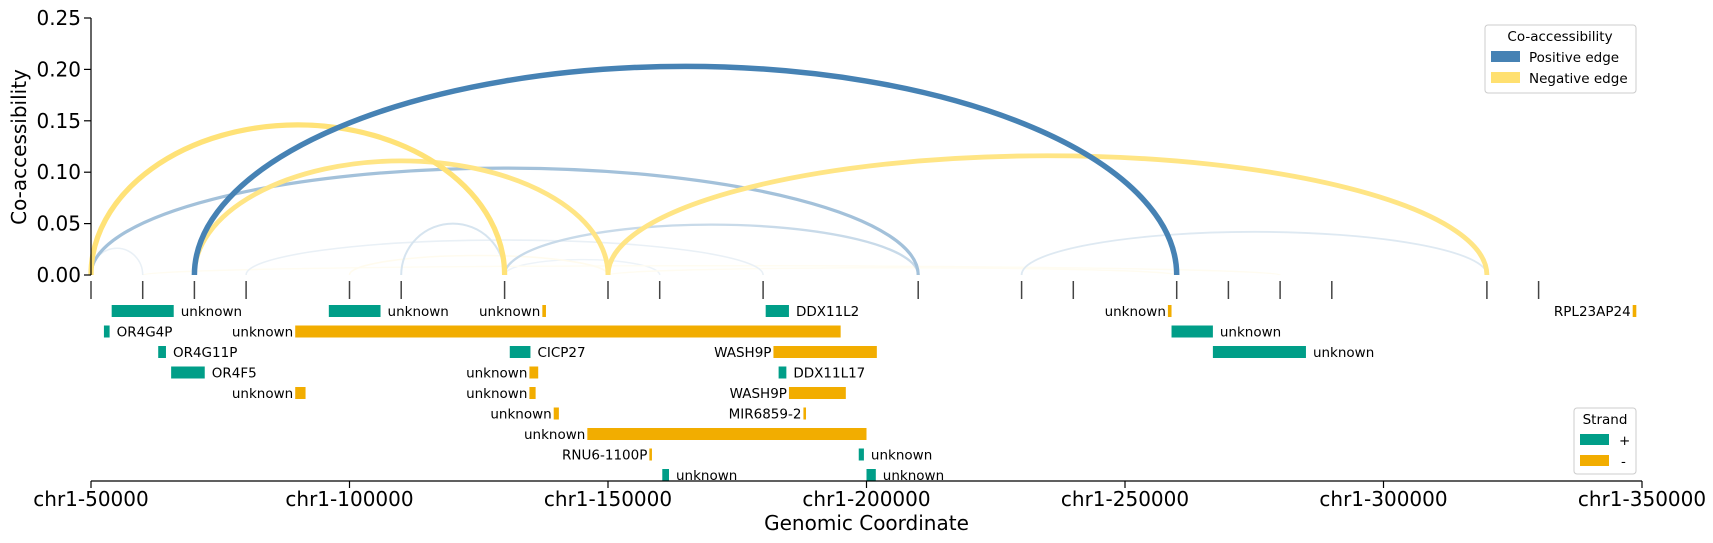 The image size is (1713, 543). What do you see at coordinates (561, 353) in the screenshot?
I see `gene-label: CICP27` at bounding box center [561, 353].